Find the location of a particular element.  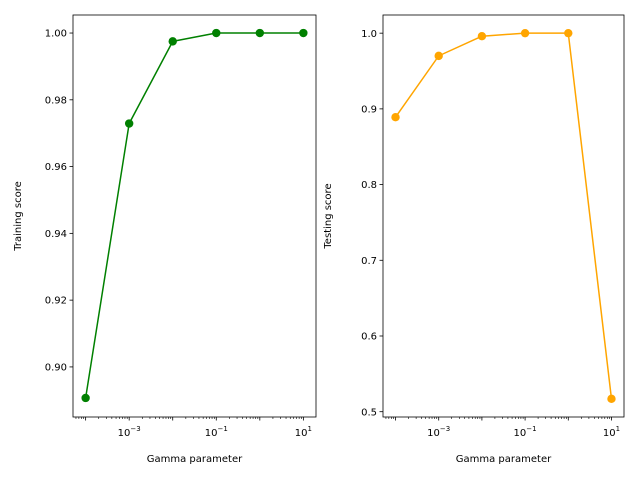

y-tick-label: 0.90 is located at coordinates (56, 368).